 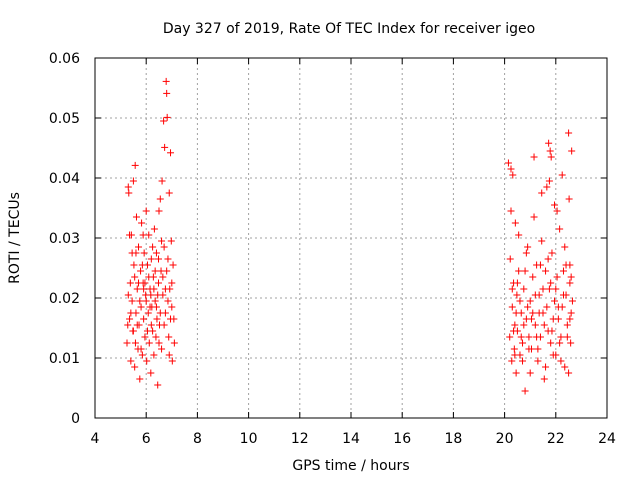 What do you see at coordinates (64, 179) in the screenshot?
I see `y-tick-label: 0.04` at bounding box center [64, 179].